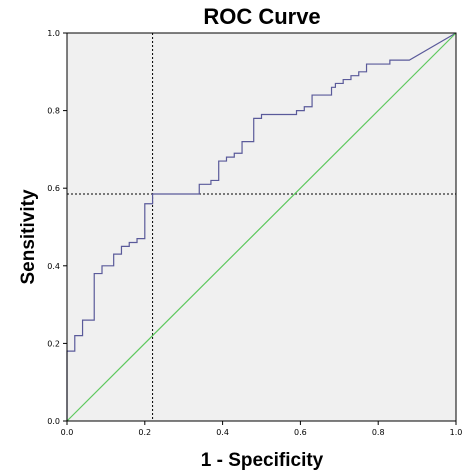  Describe the element at coordinates (262, 460) in the screenshot. I see `x-axis-label: 1 - Specificity` at that location.